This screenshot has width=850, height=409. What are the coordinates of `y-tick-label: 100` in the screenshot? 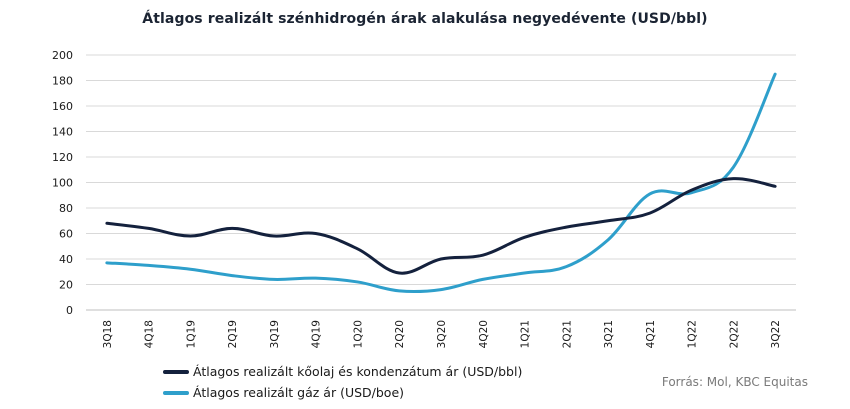 It's located at (62, 183).